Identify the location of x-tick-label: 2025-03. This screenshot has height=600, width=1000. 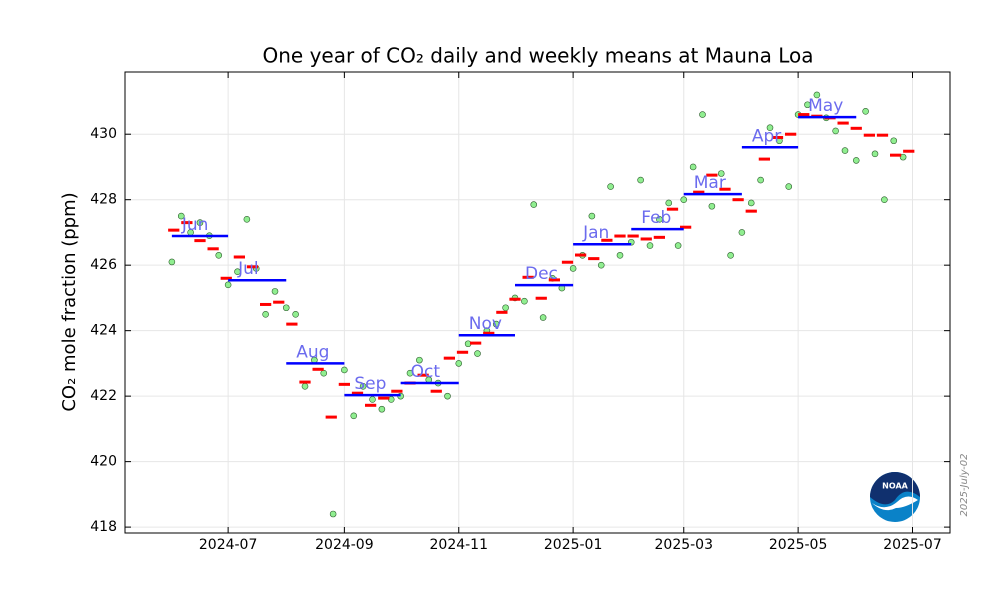
(684, 545).